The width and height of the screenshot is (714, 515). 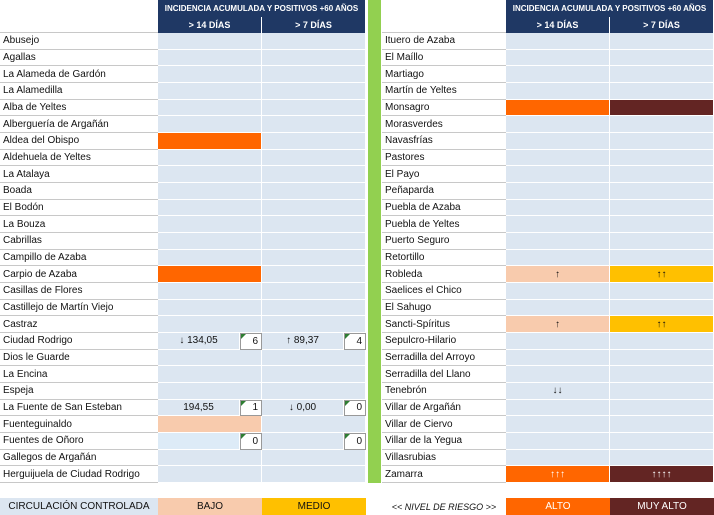 I want to click on positives-count: 6, so click(x=251, y=341).